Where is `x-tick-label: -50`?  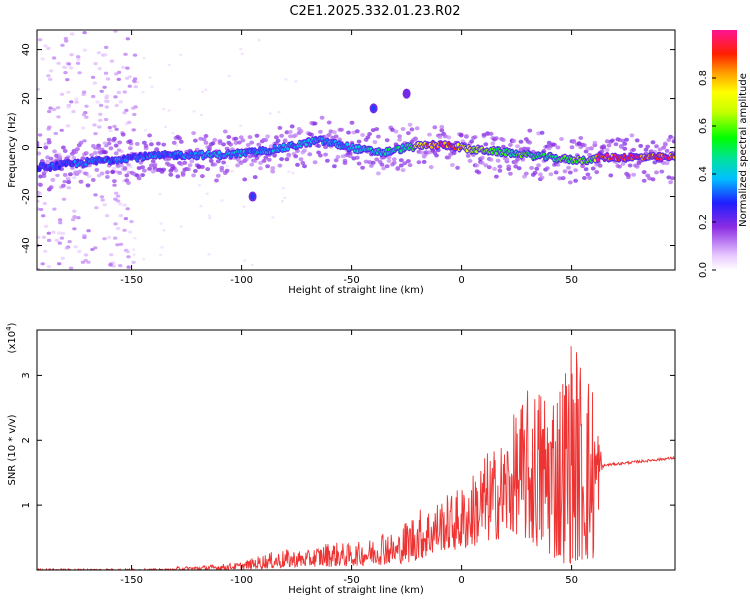
x-tick-label: -50 is located at coordinates (351, 580).